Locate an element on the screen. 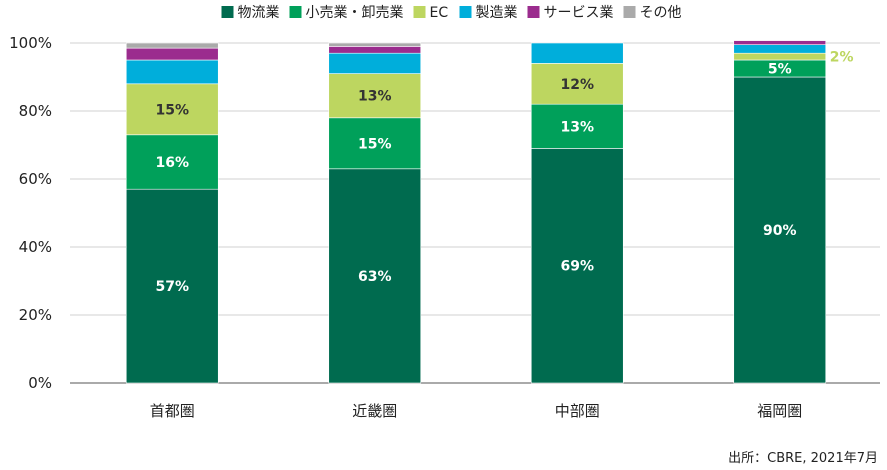 This screenshot has width=887, height=470. y-tick-label: 80% is located at coordinates (35, 111).